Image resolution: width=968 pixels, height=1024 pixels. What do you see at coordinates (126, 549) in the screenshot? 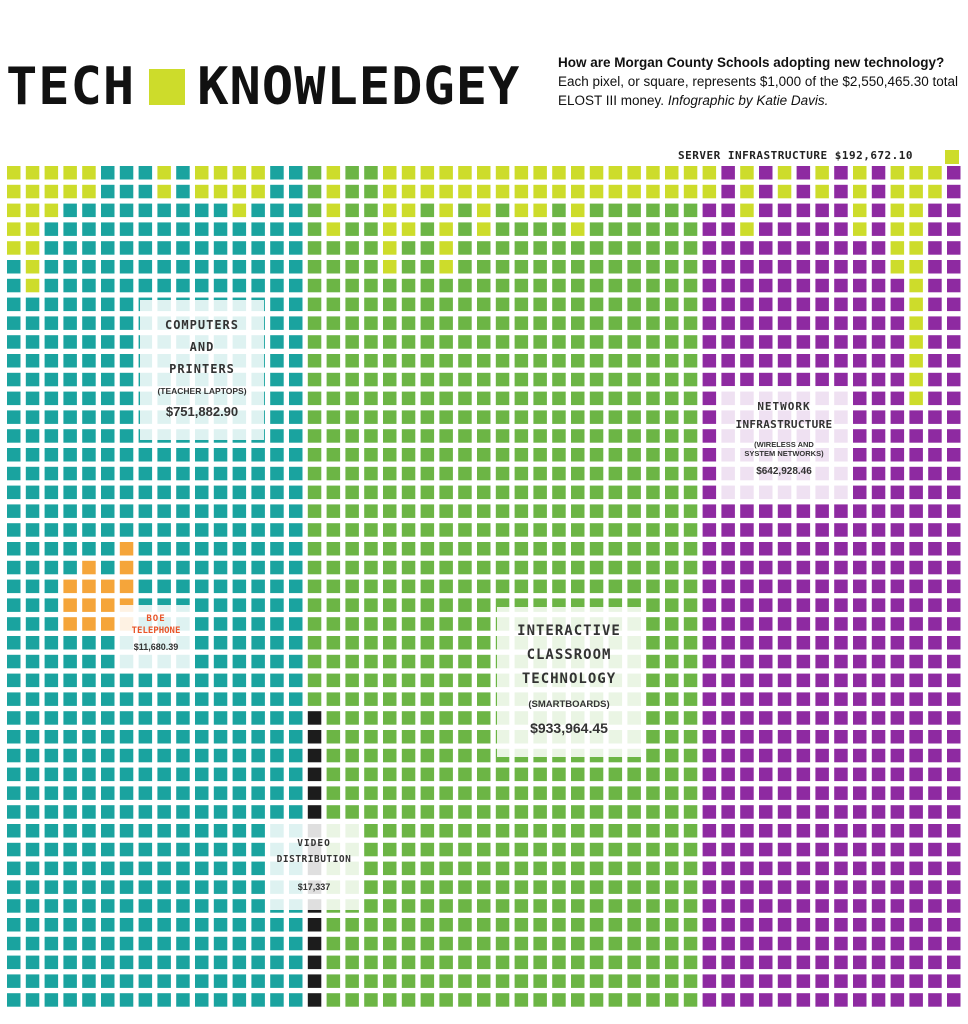
I see `waffle-square-boe` at bounding box center [126, 549].